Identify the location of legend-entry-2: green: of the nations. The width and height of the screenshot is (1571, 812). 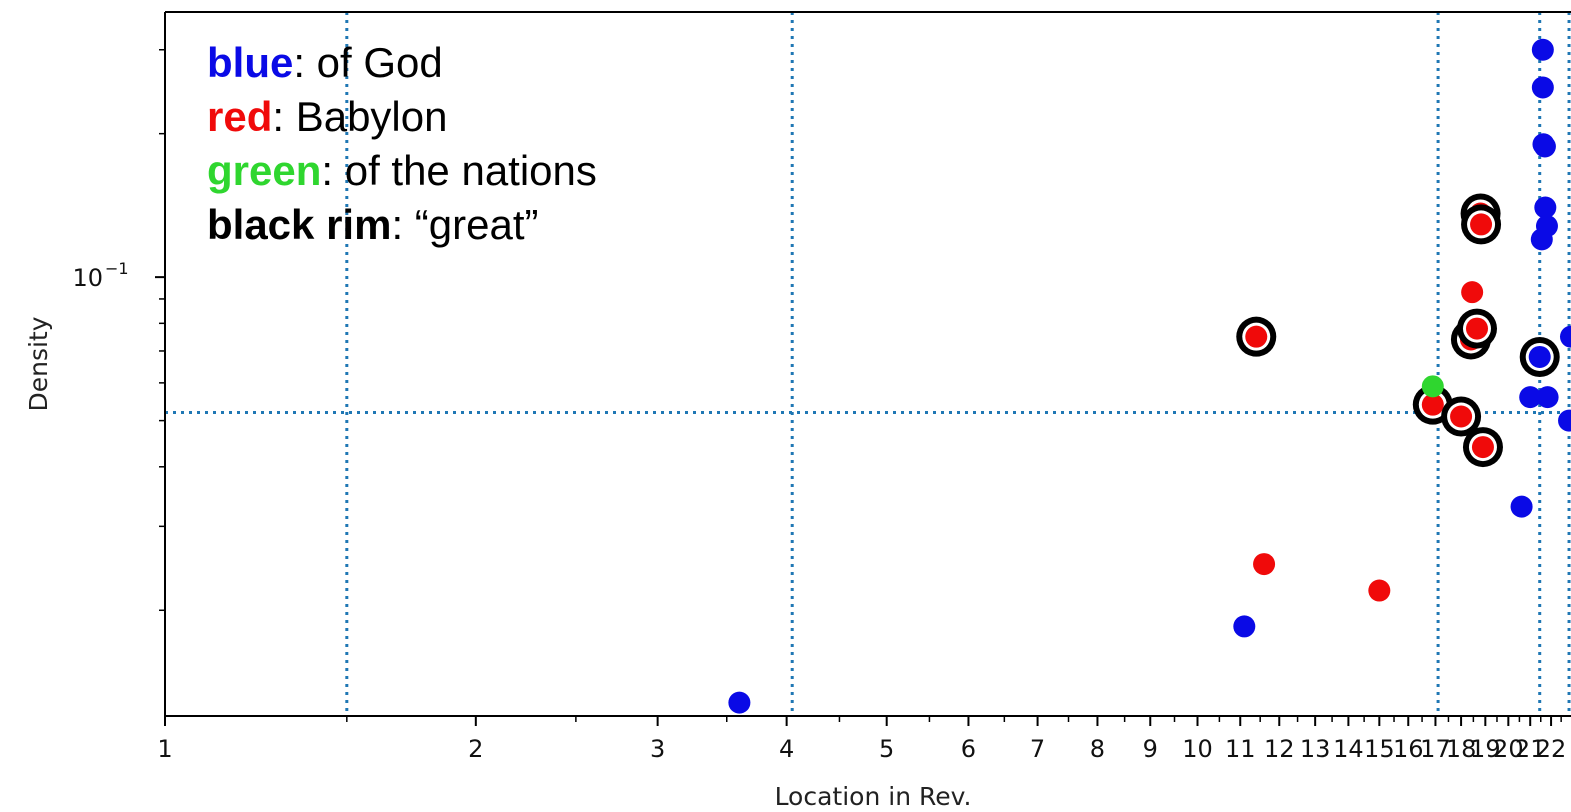
(402, 171).